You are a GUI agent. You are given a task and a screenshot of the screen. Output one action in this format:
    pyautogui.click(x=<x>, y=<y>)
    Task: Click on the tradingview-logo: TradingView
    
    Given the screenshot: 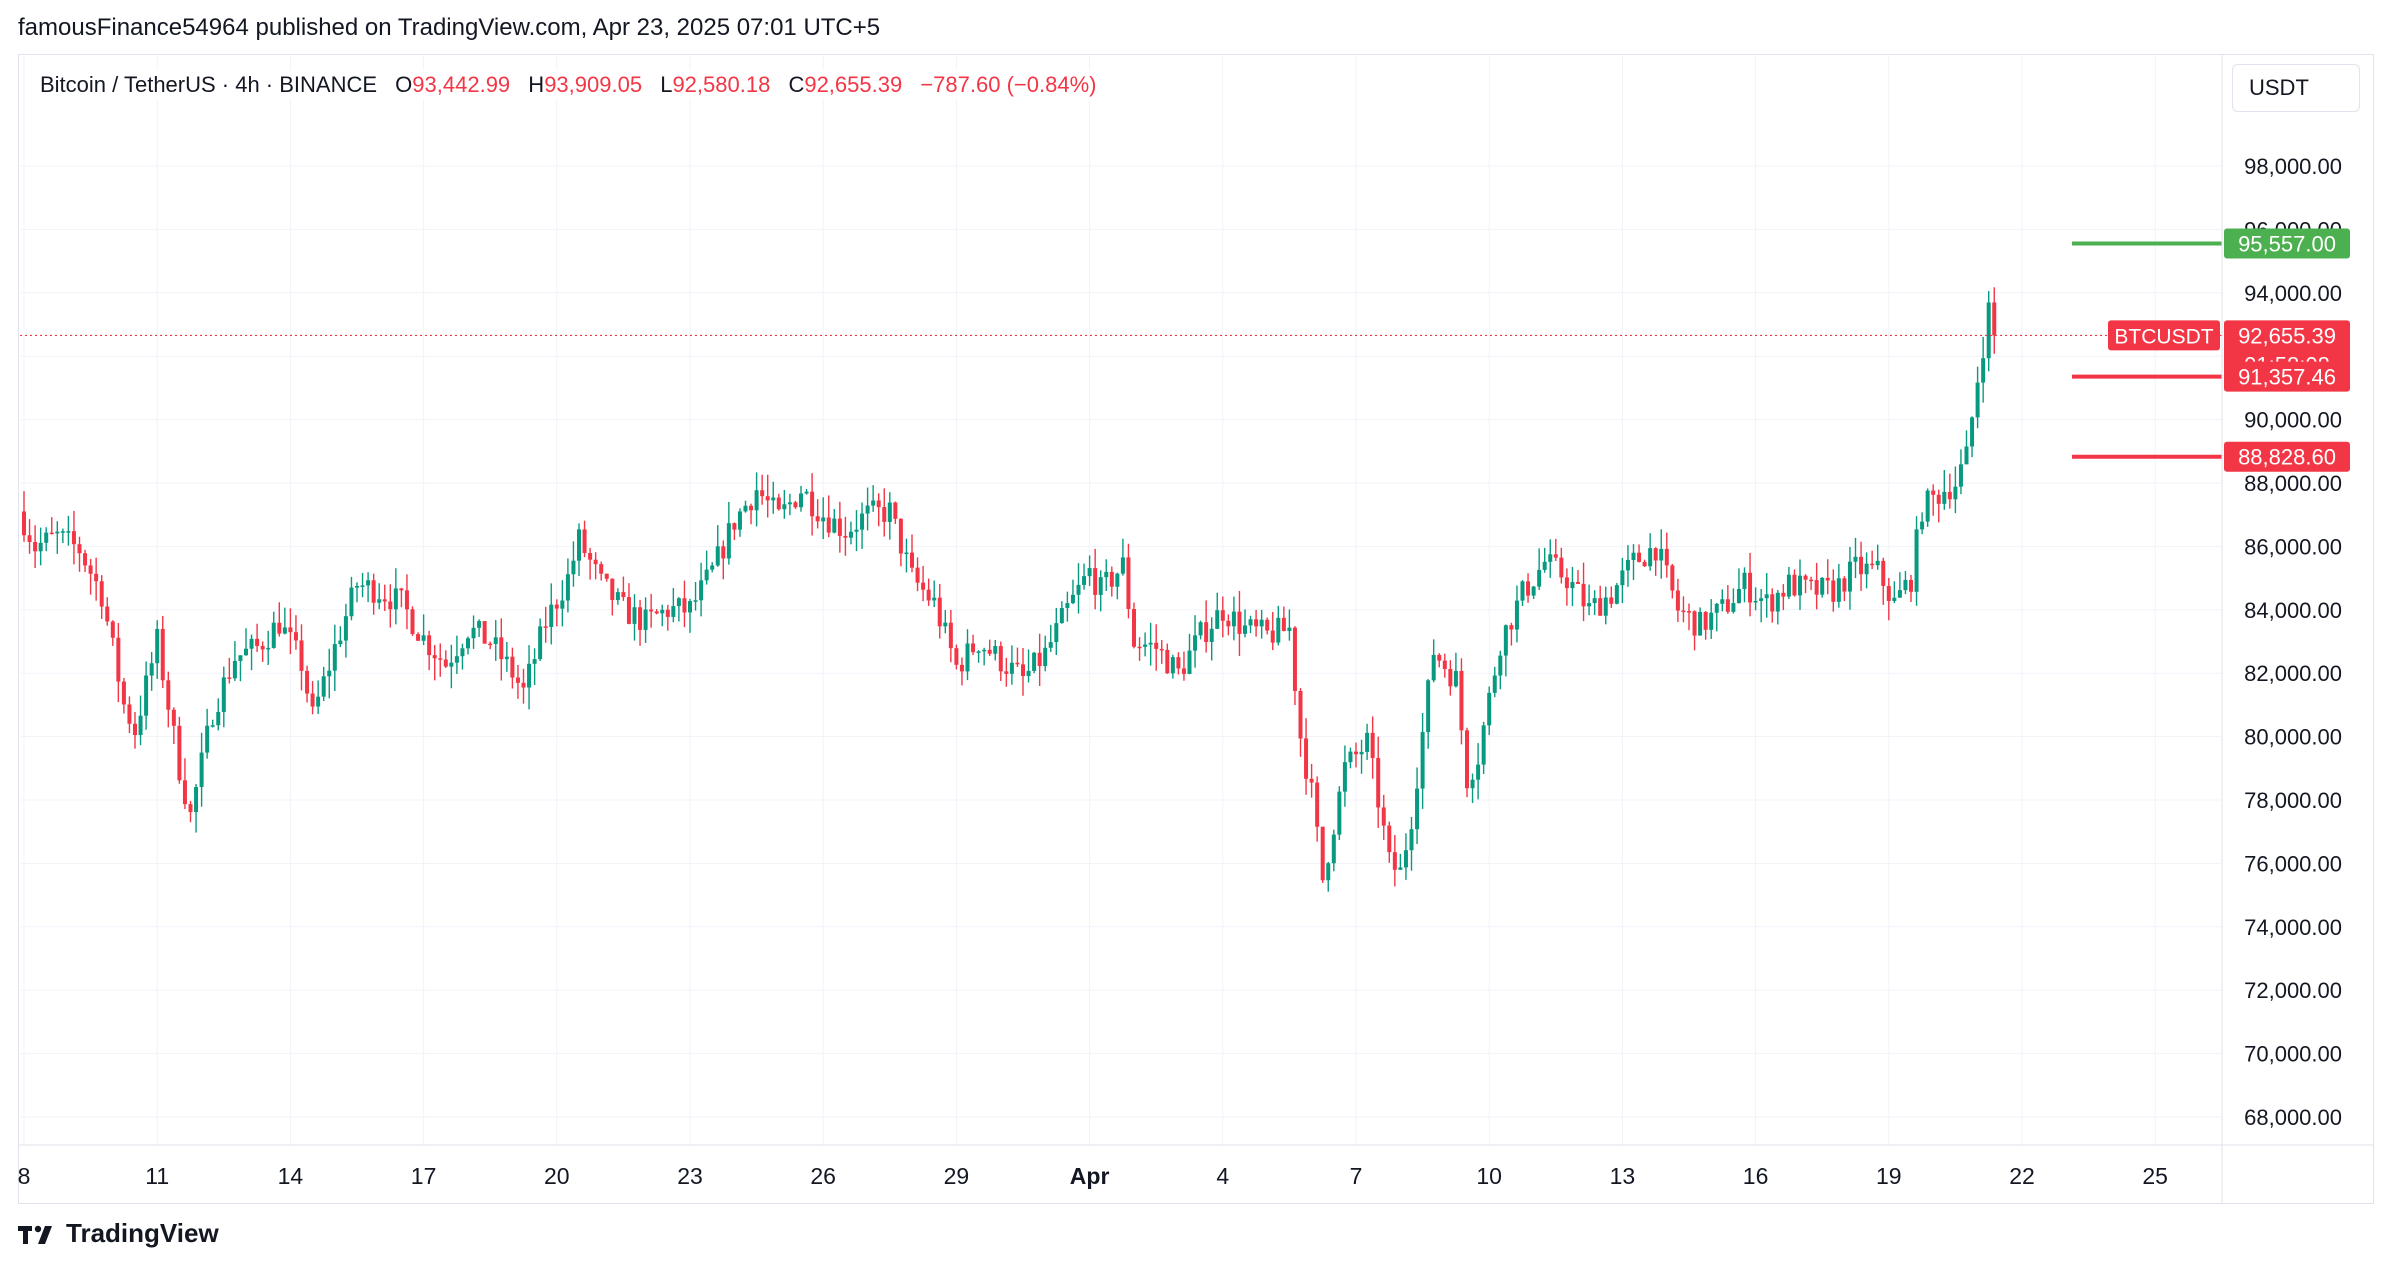 What is the action you would take?
    pyautogui.click(x=118, y=1233)
    